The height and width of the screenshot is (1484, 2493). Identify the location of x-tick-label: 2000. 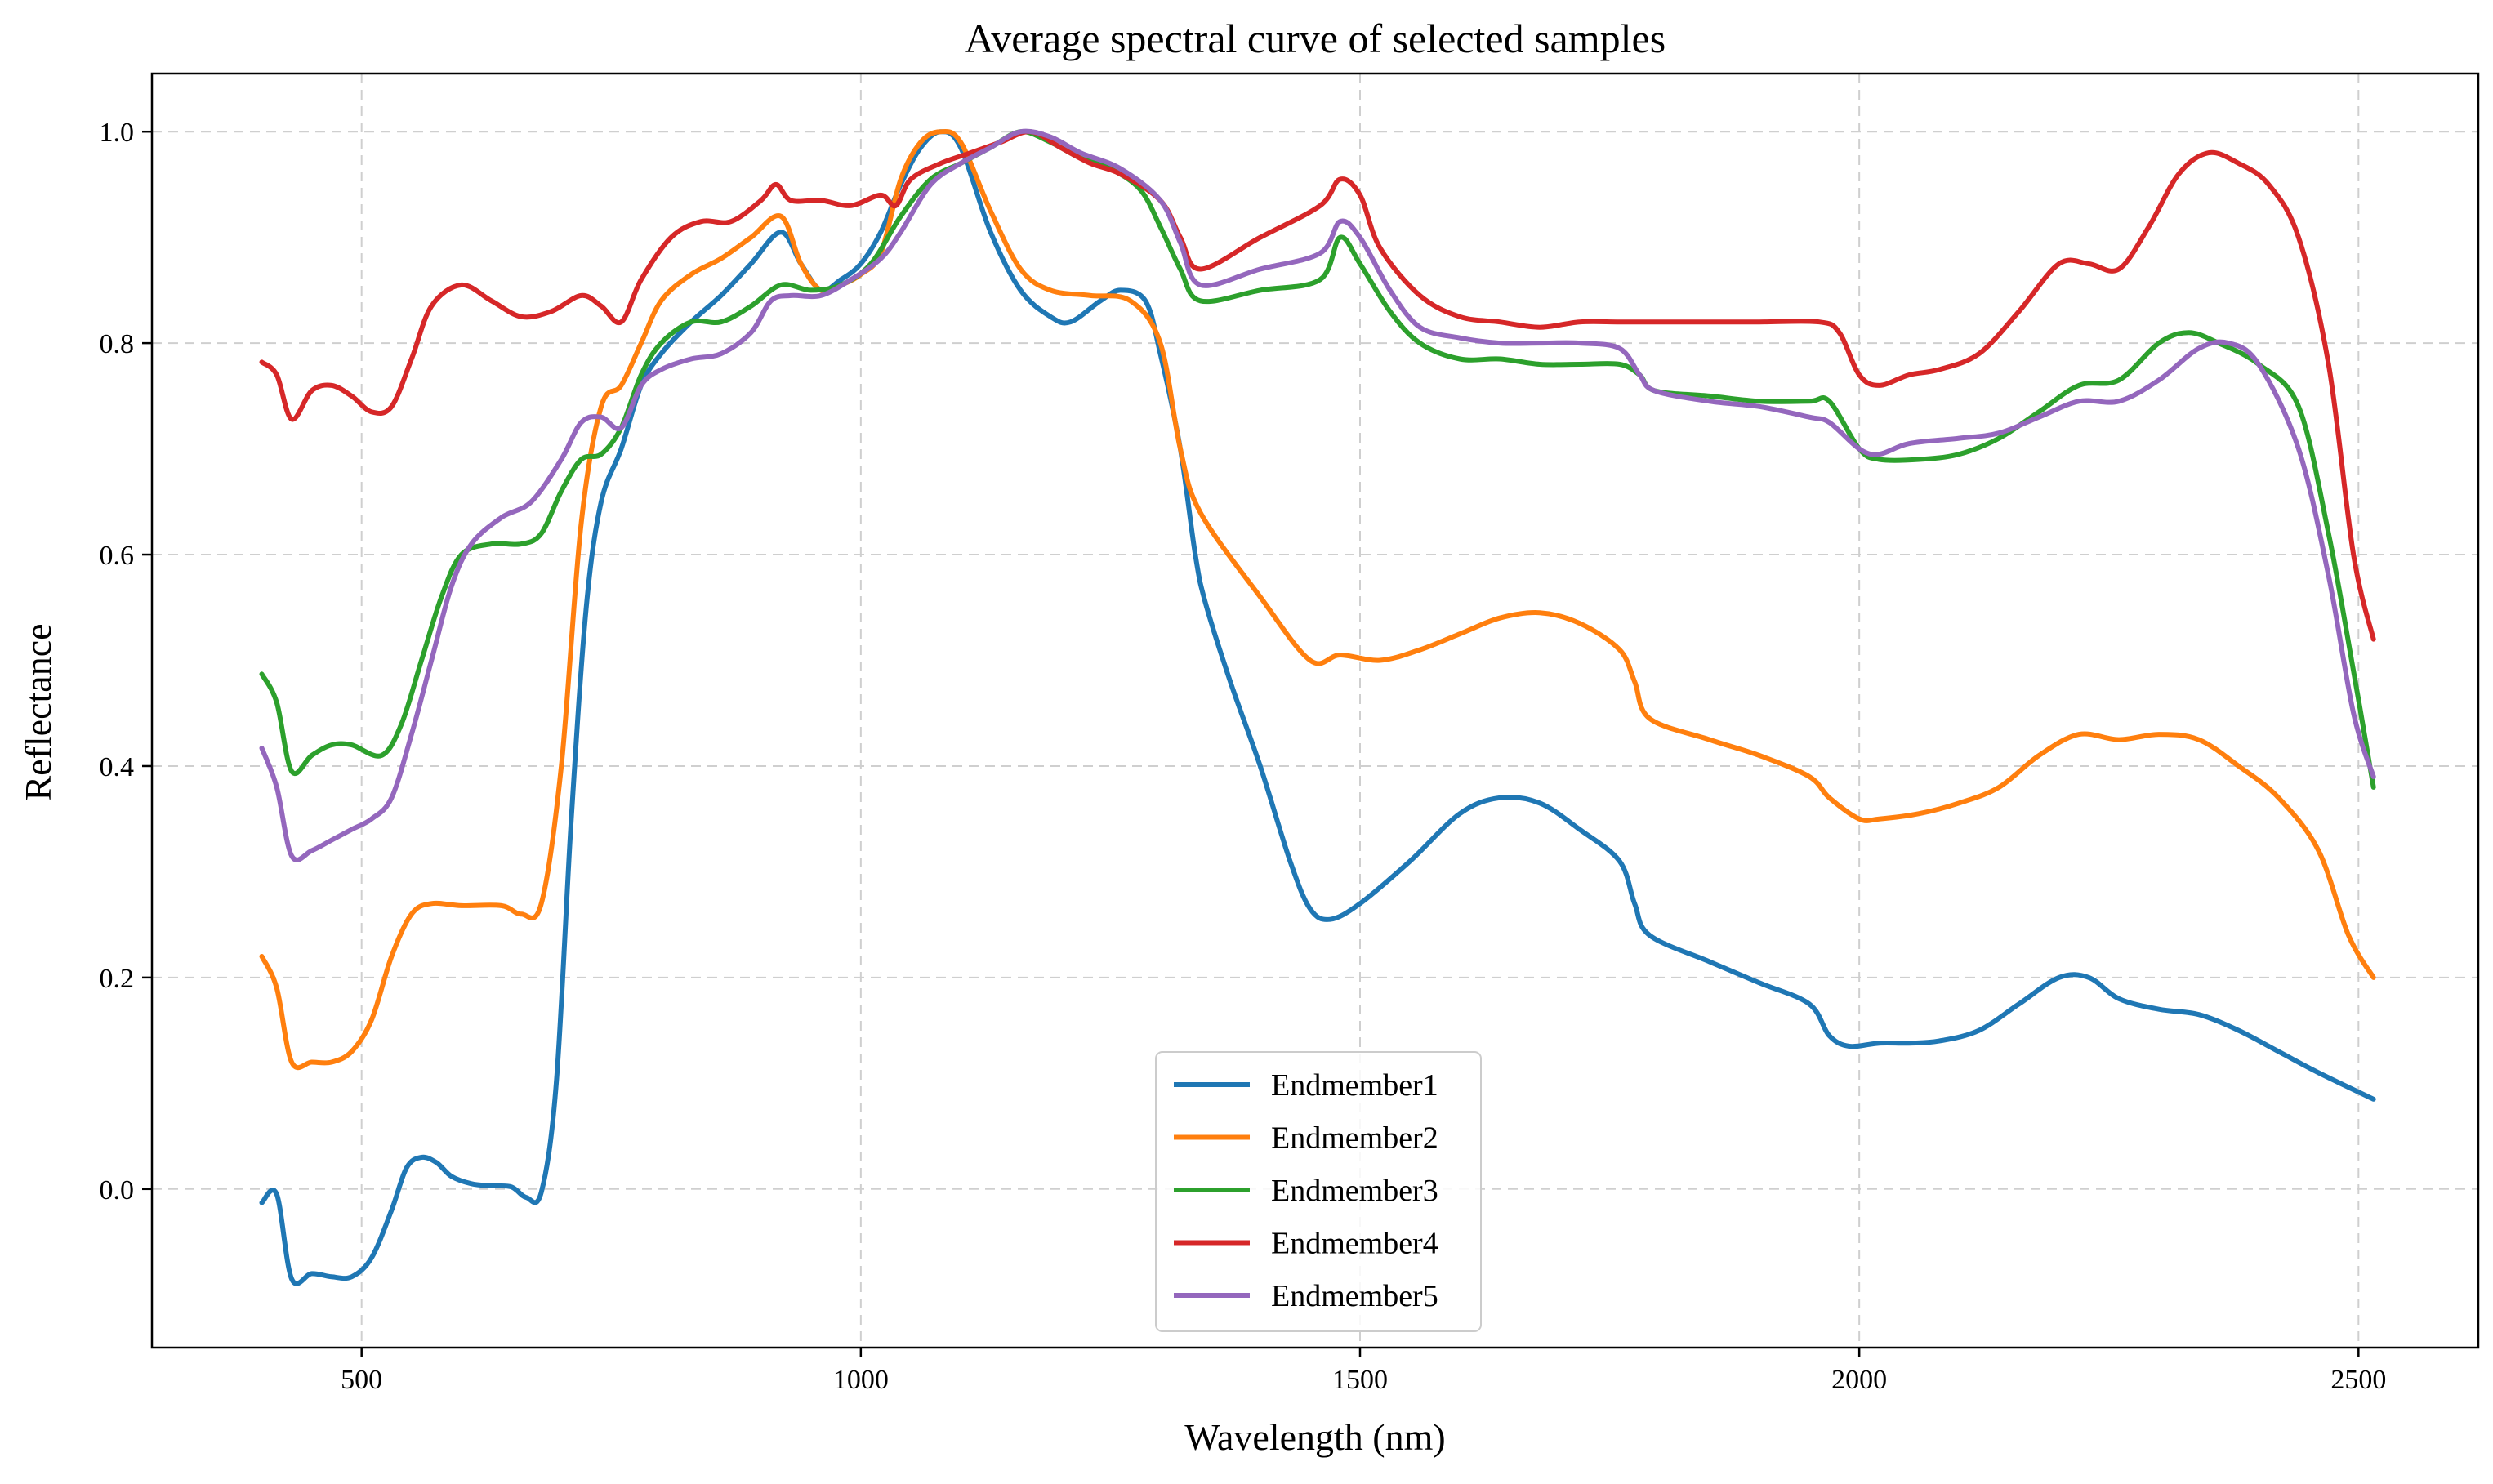
(1859, 1380).